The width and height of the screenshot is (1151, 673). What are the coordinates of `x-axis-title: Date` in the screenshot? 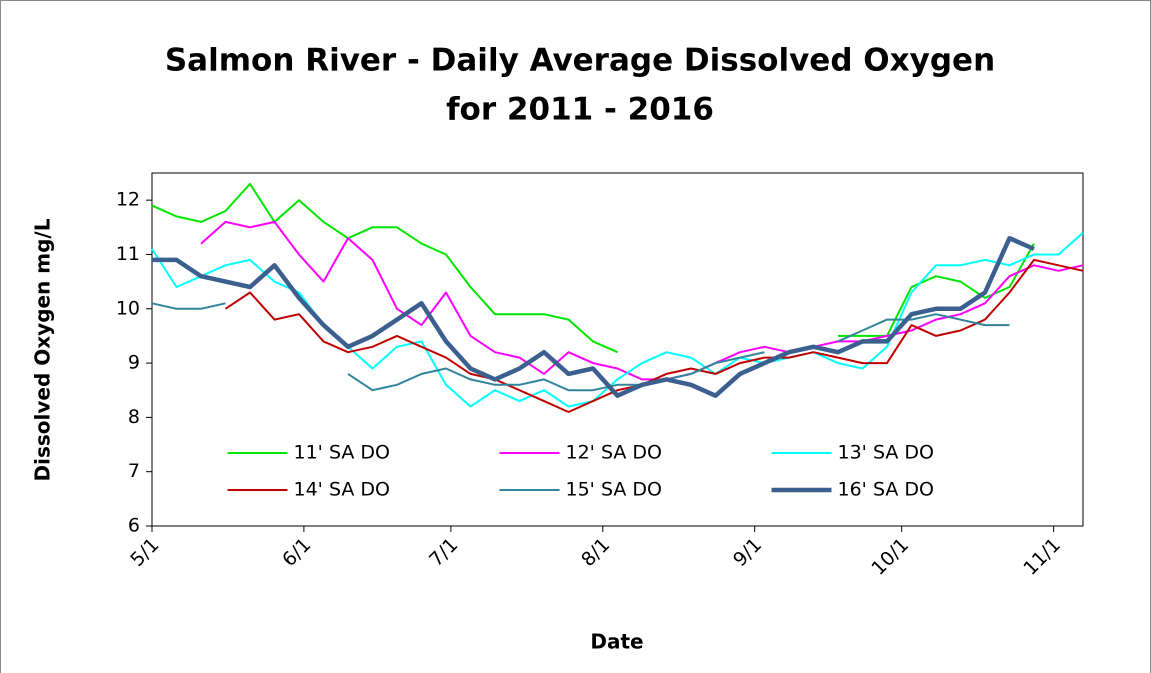 It's located at (616, 642).